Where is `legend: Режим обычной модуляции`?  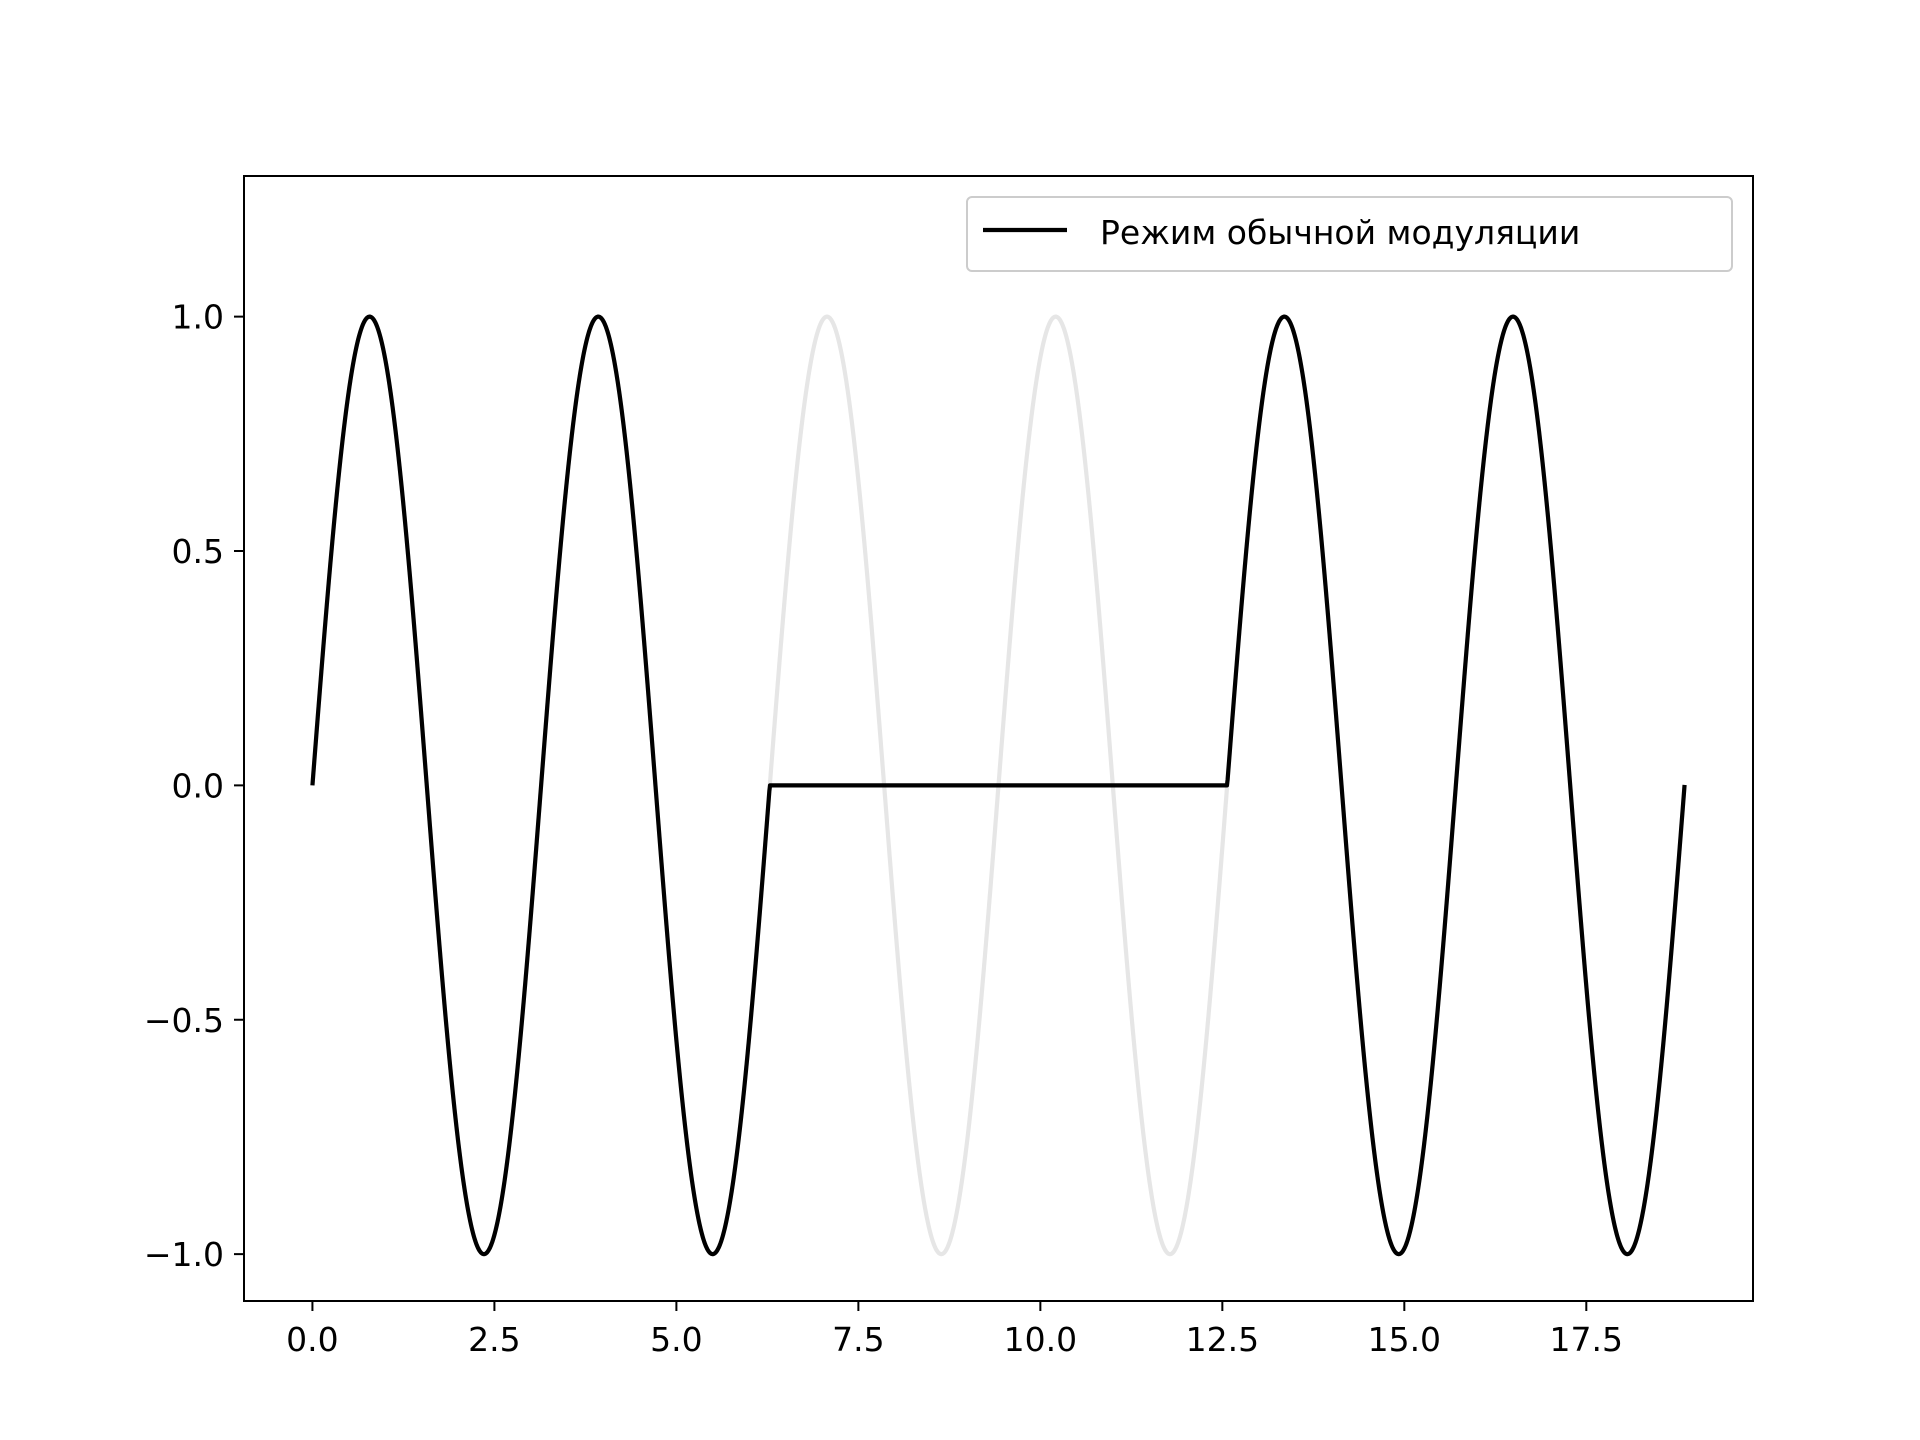
legend: Режим обычной модуляции is located at coordinates (1349, 234).